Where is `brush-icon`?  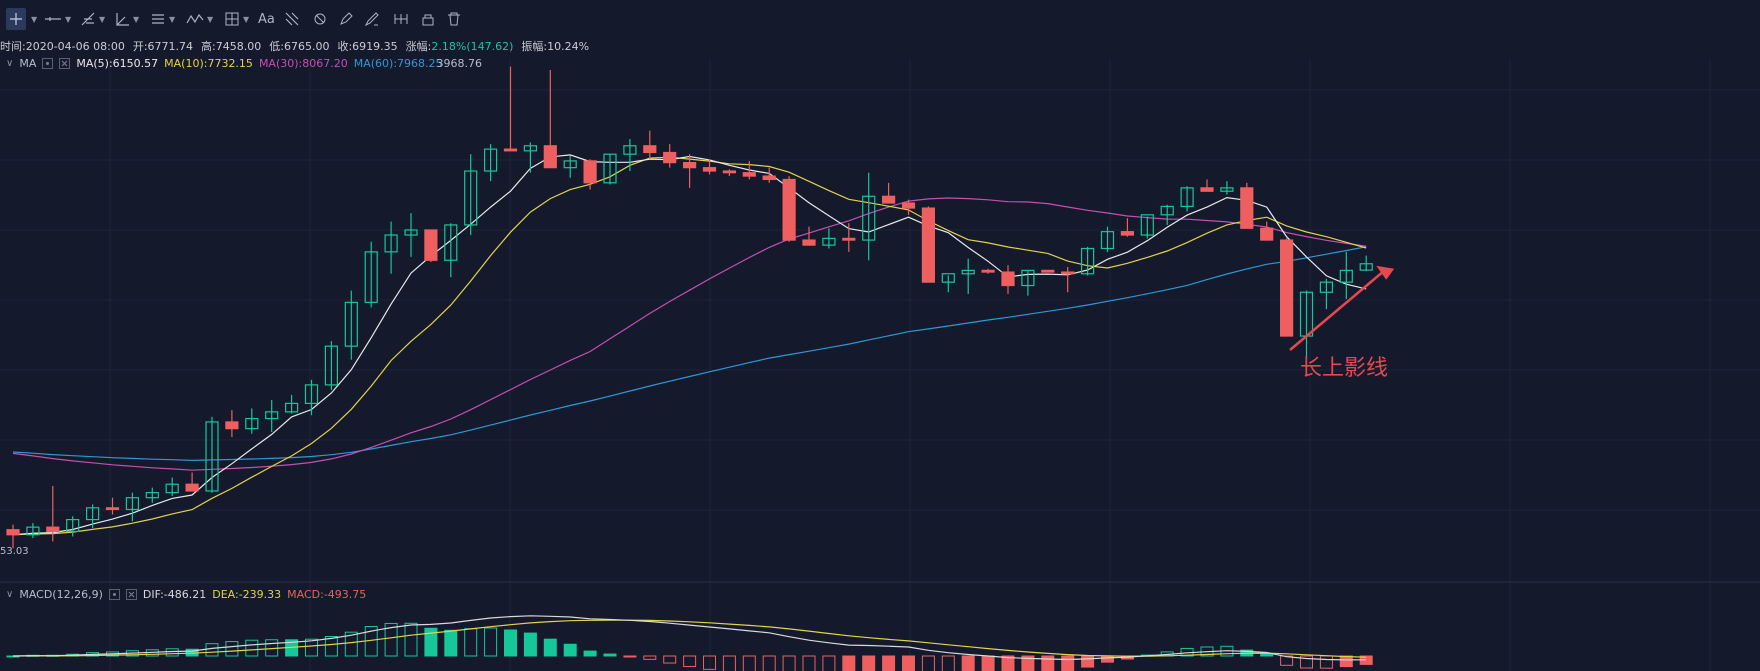
brush-icon is located at coordinates (371, 19).